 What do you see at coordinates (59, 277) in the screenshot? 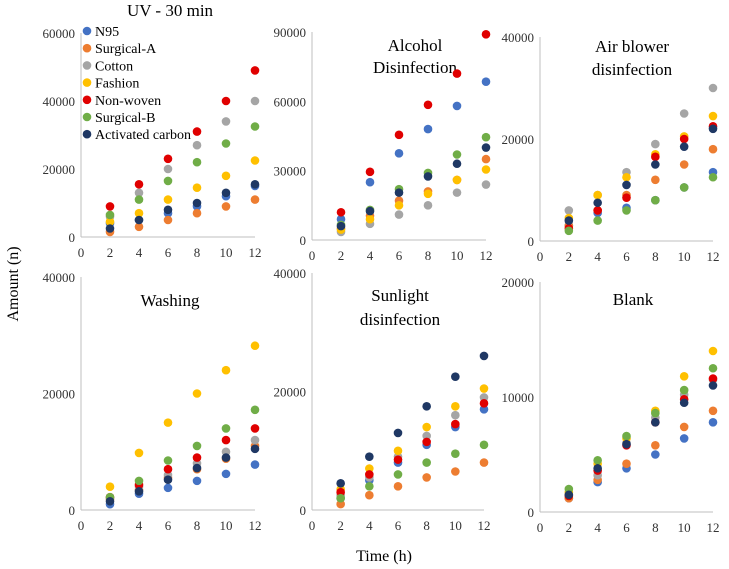
I see `y-tick-label: 40000` at bounding box center [59, 277].